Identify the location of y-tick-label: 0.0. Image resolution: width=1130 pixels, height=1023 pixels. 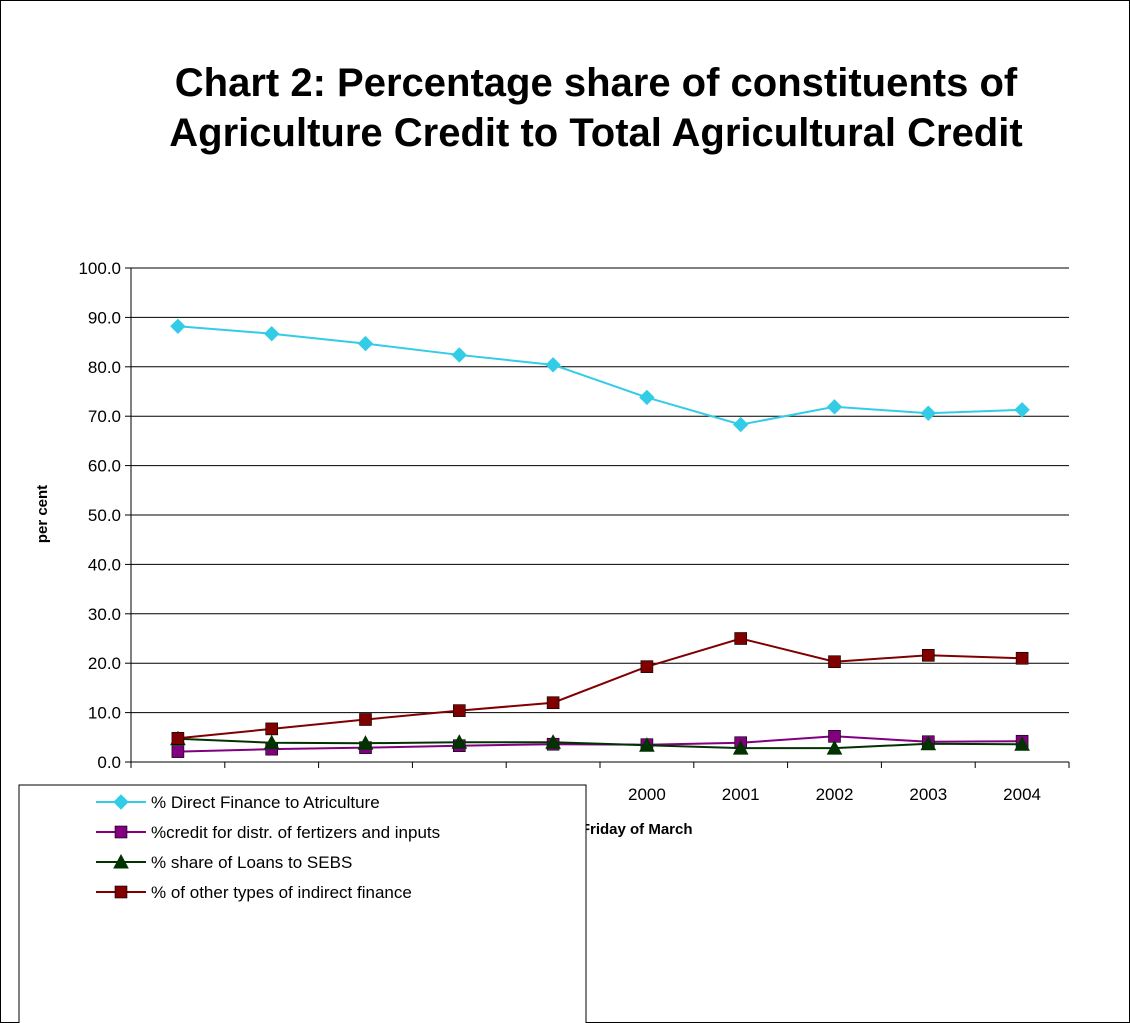
(109, 762).